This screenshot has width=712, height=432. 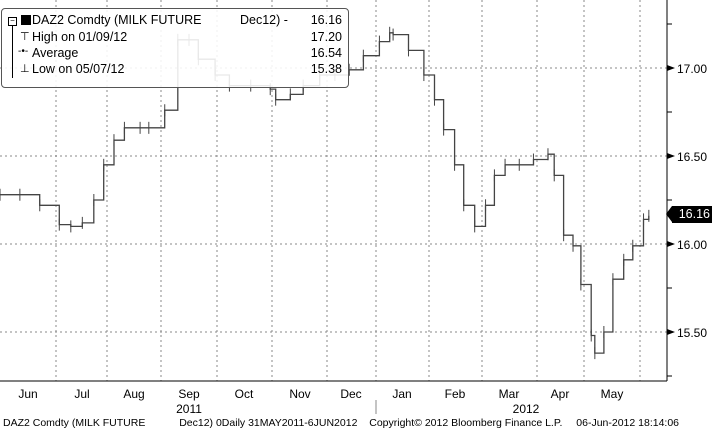 What do you see at coordinates (692, 245) in the screenshot?
I see `y-tick-label: 16.00` at bounding box center [692, 245].